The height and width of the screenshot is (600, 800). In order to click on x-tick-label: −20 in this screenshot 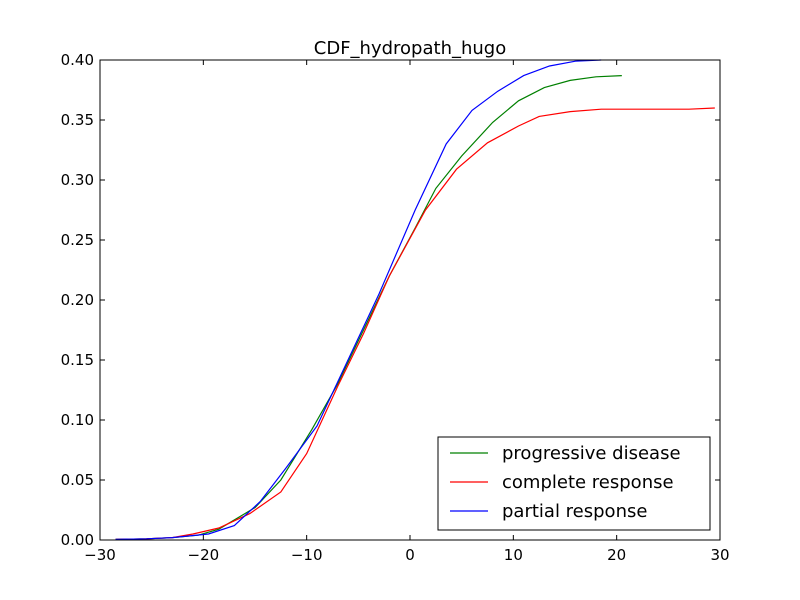, I will do `click(204, 555)`.